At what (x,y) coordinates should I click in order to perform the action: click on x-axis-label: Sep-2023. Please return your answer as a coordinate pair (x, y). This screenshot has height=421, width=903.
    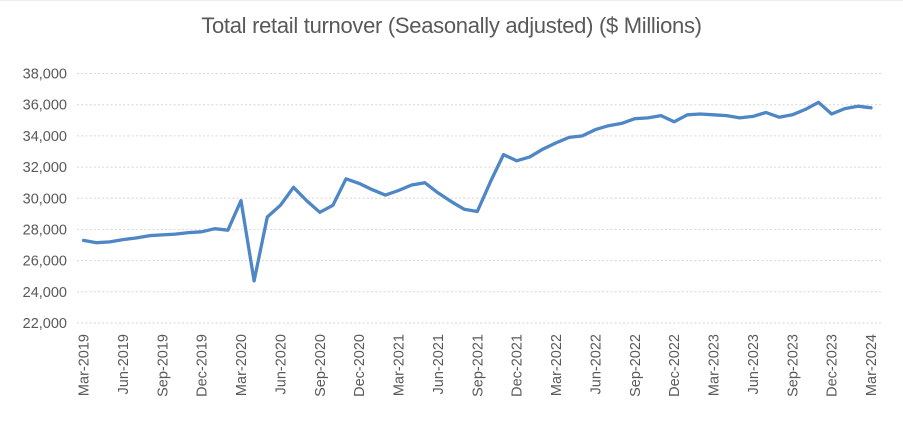
    Looking at the image, I should click on (793, 365).